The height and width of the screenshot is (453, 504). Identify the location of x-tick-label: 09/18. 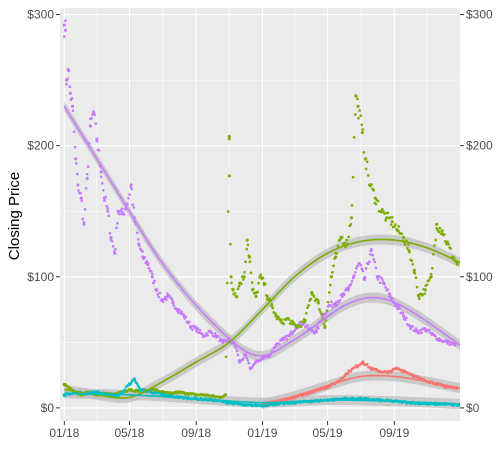
(196, 433).